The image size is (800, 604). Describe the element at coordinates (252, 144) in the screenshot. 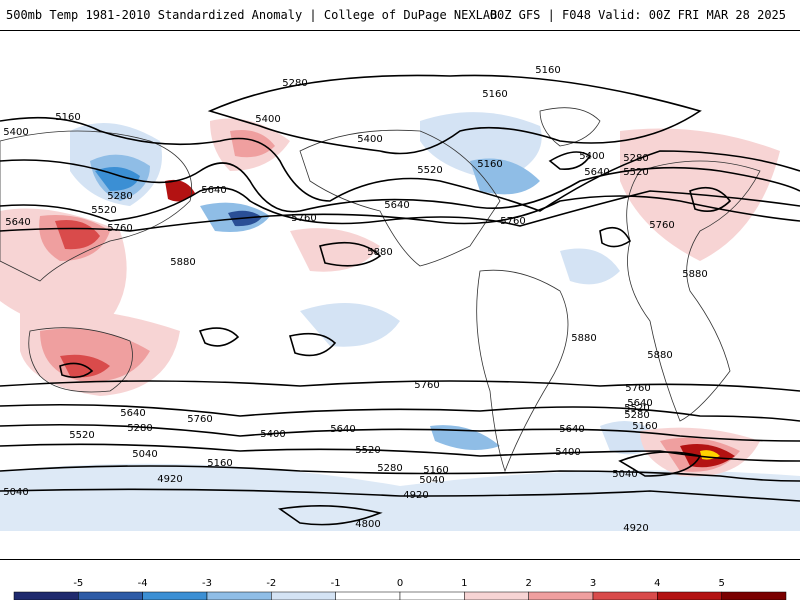

I see `warm-anomaly-core` at that location.